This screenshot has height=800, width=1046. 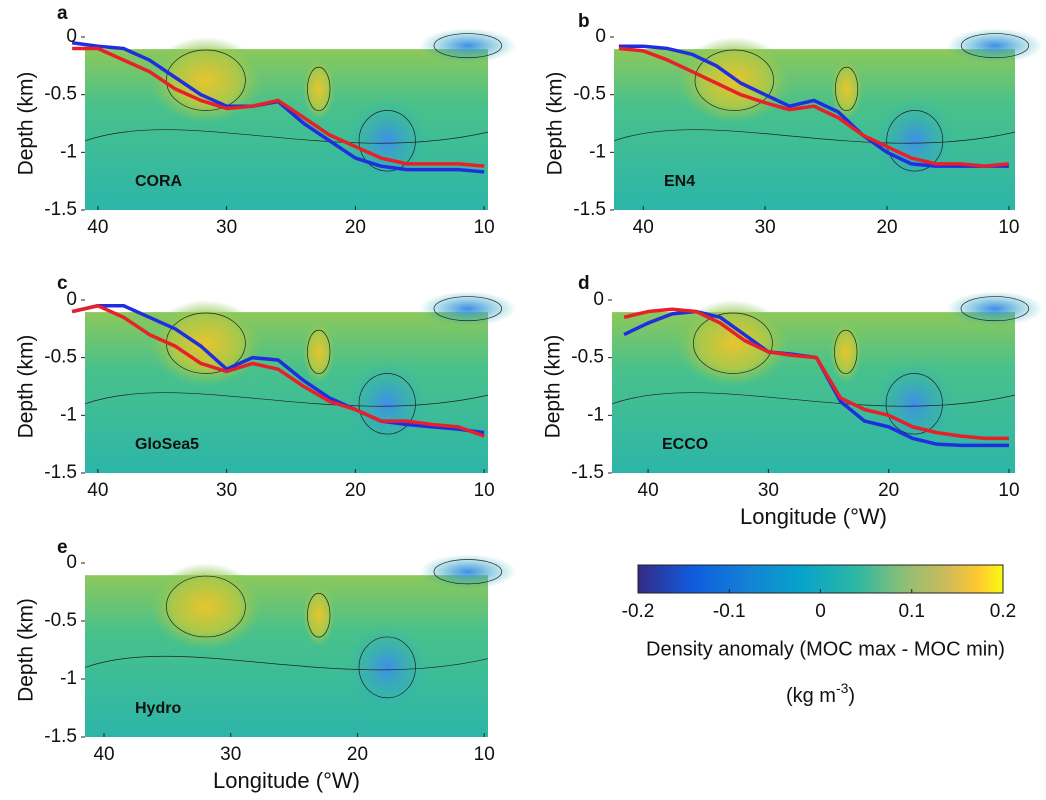 What do you see at coordinates (679, 181) in the screenshot?
I see `dataset-label: EN4` at bounding box center [679, 181].